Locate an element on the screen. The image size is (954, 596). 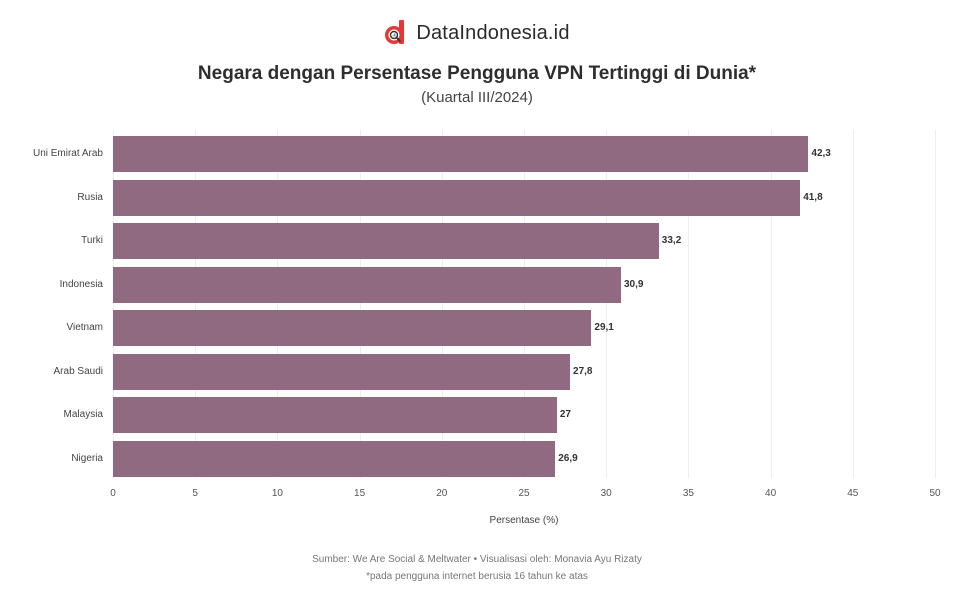
bar-row: 42,3 is located at coordinates (524, 154).